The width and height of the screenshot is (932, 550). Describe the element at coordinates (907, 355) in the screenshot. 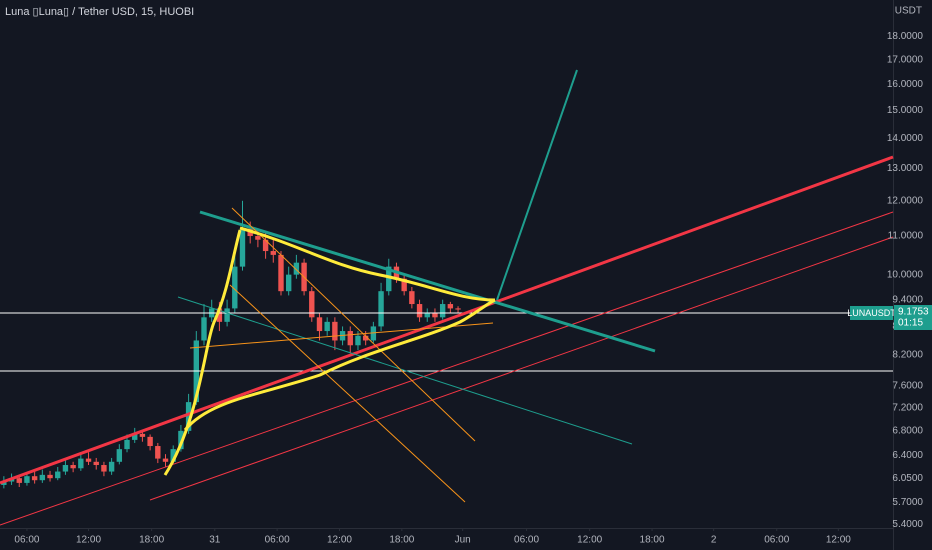

I see `y-tick-label: 8.2000` at that location.